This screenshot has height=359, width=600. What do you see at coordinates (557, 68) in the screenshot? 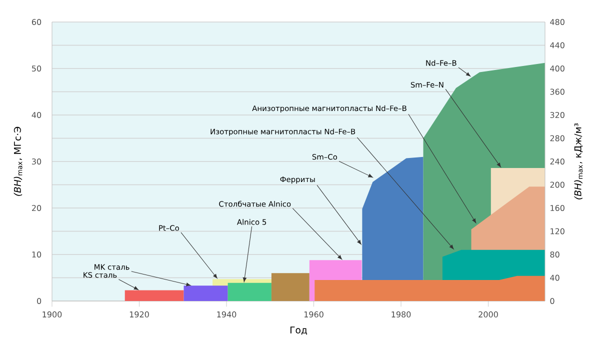
I see `y2-tick-label: 400` at bounding box center [557, 68].